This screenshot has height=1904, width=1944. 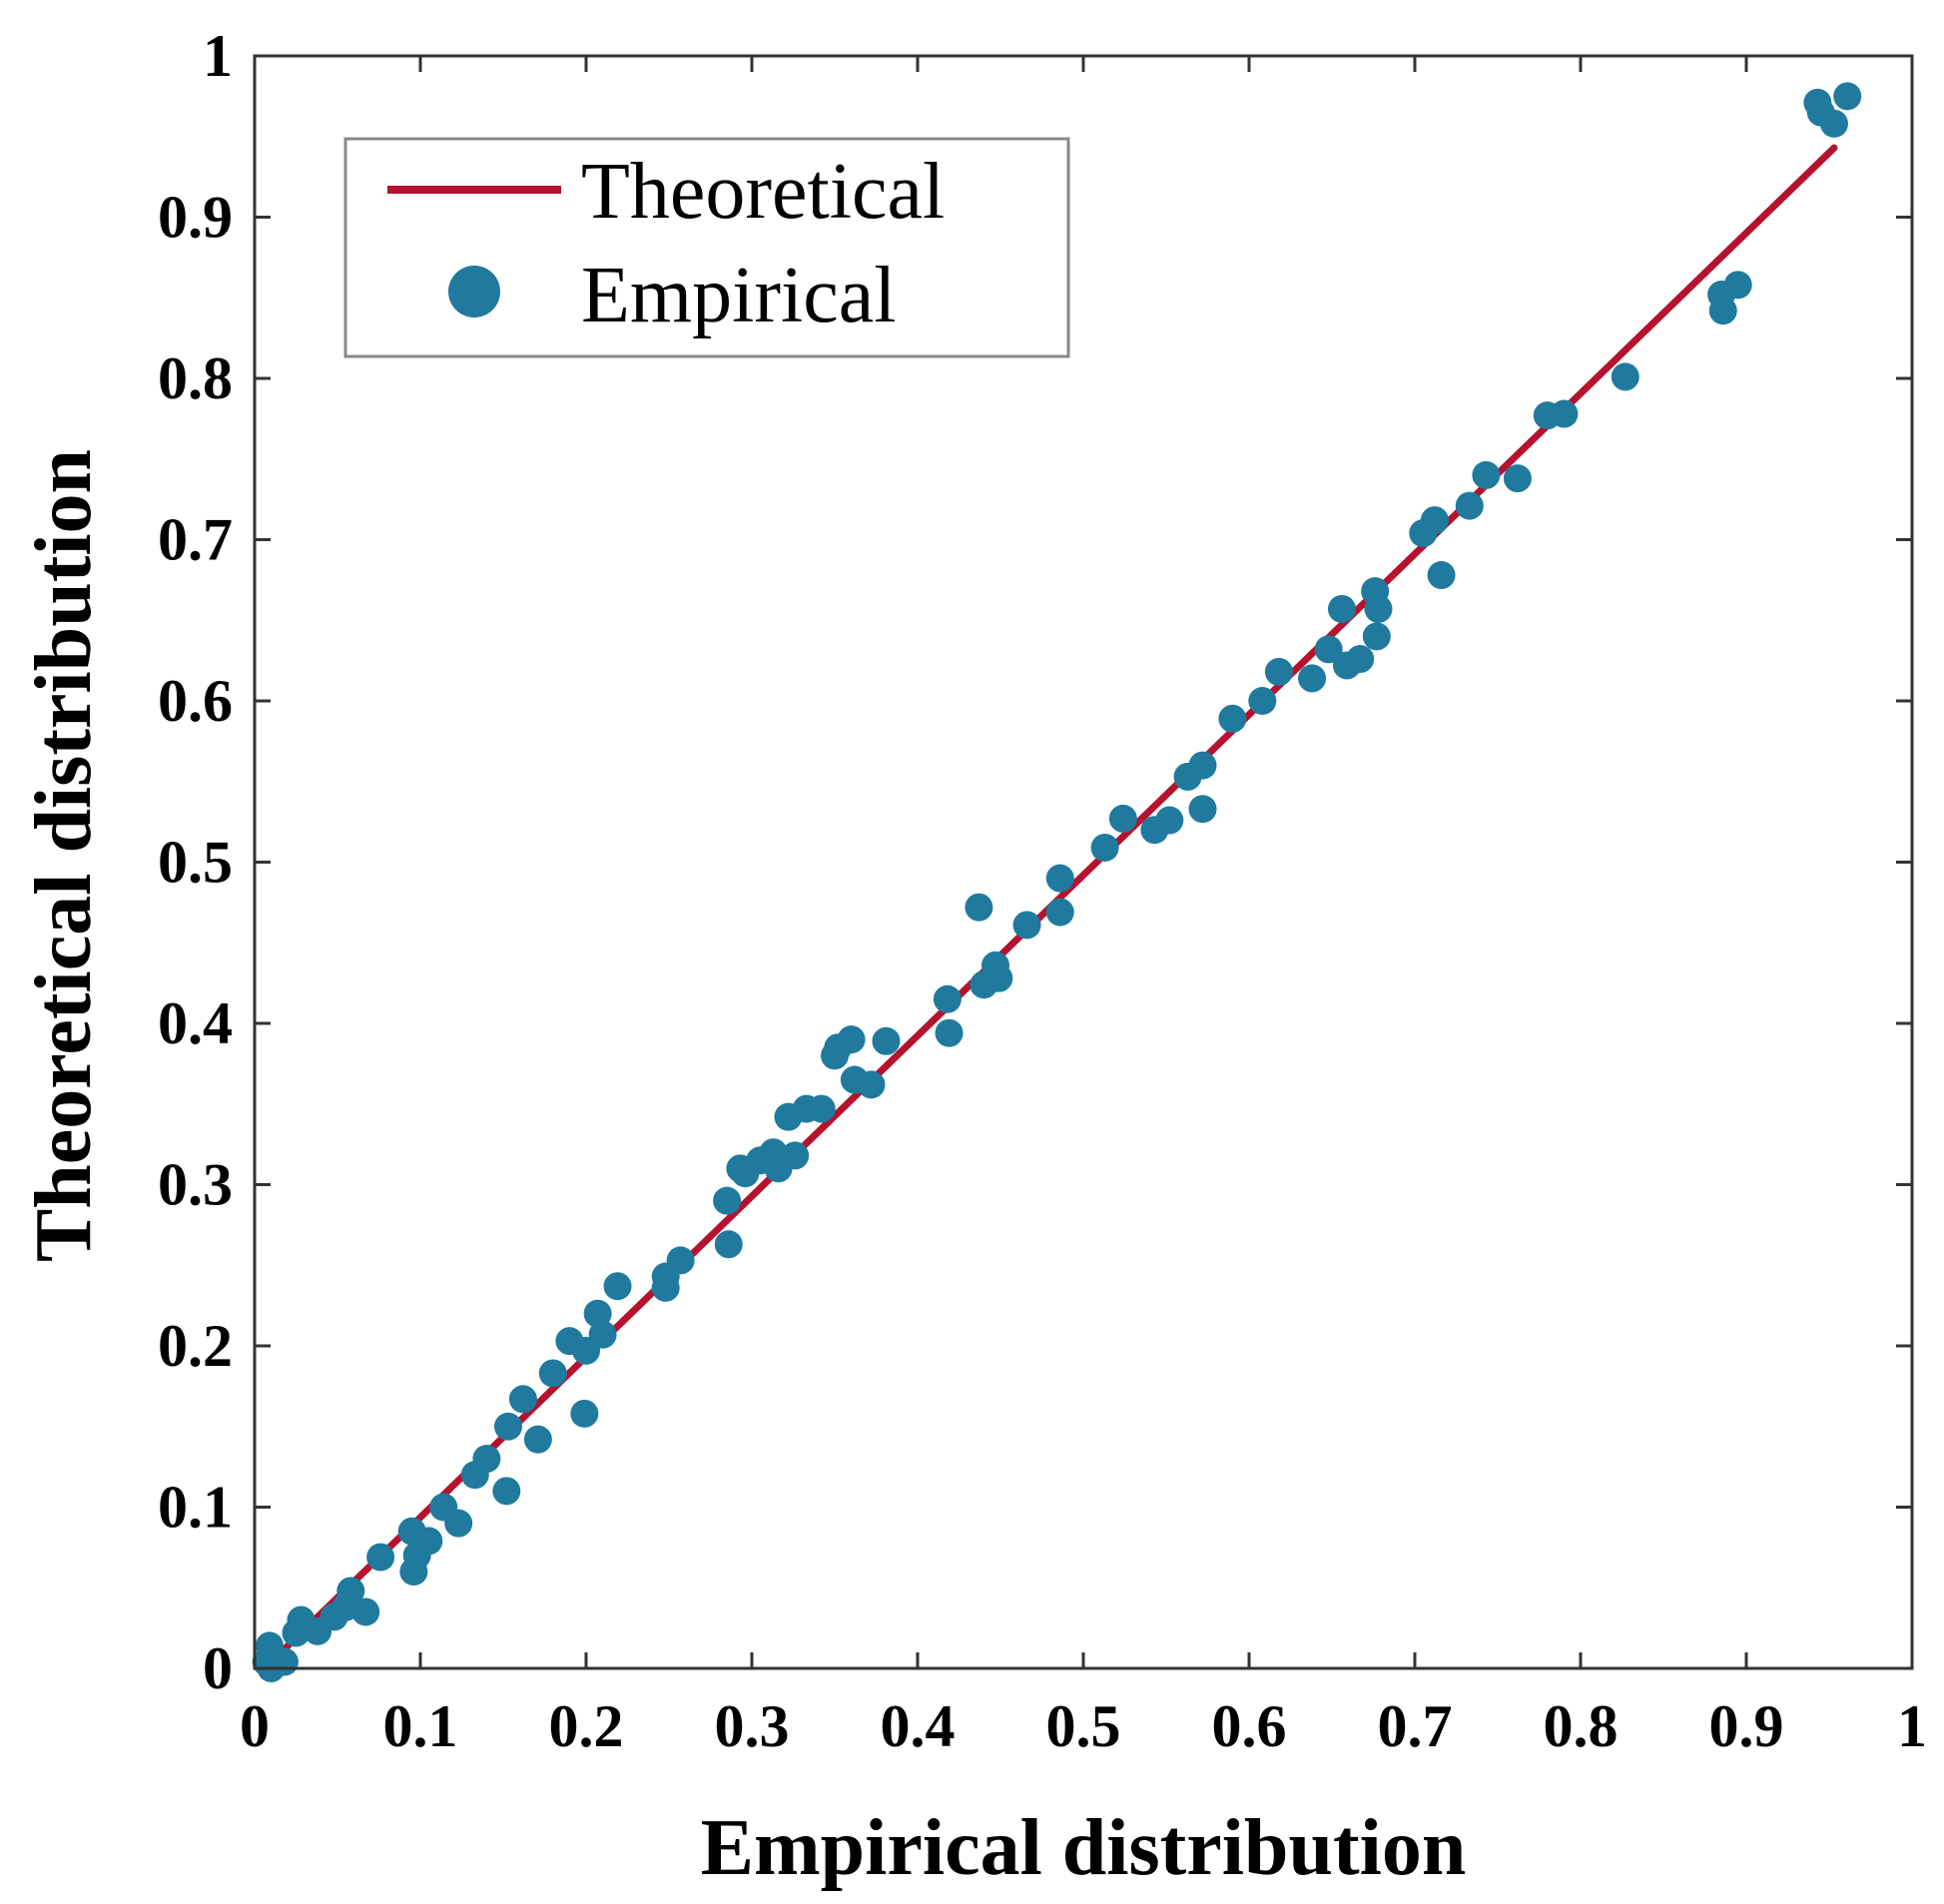 I want to click on x-axis-title: Empirical distribution, so click(x=1084, y=1848).